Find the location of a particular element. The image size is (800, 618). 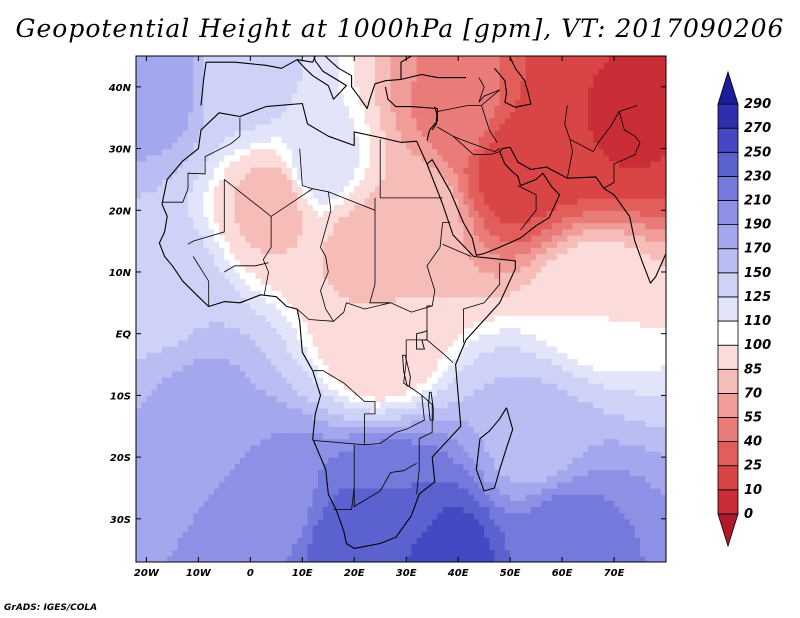

colorbar-label: 190 is located at coordinates (757, 225).